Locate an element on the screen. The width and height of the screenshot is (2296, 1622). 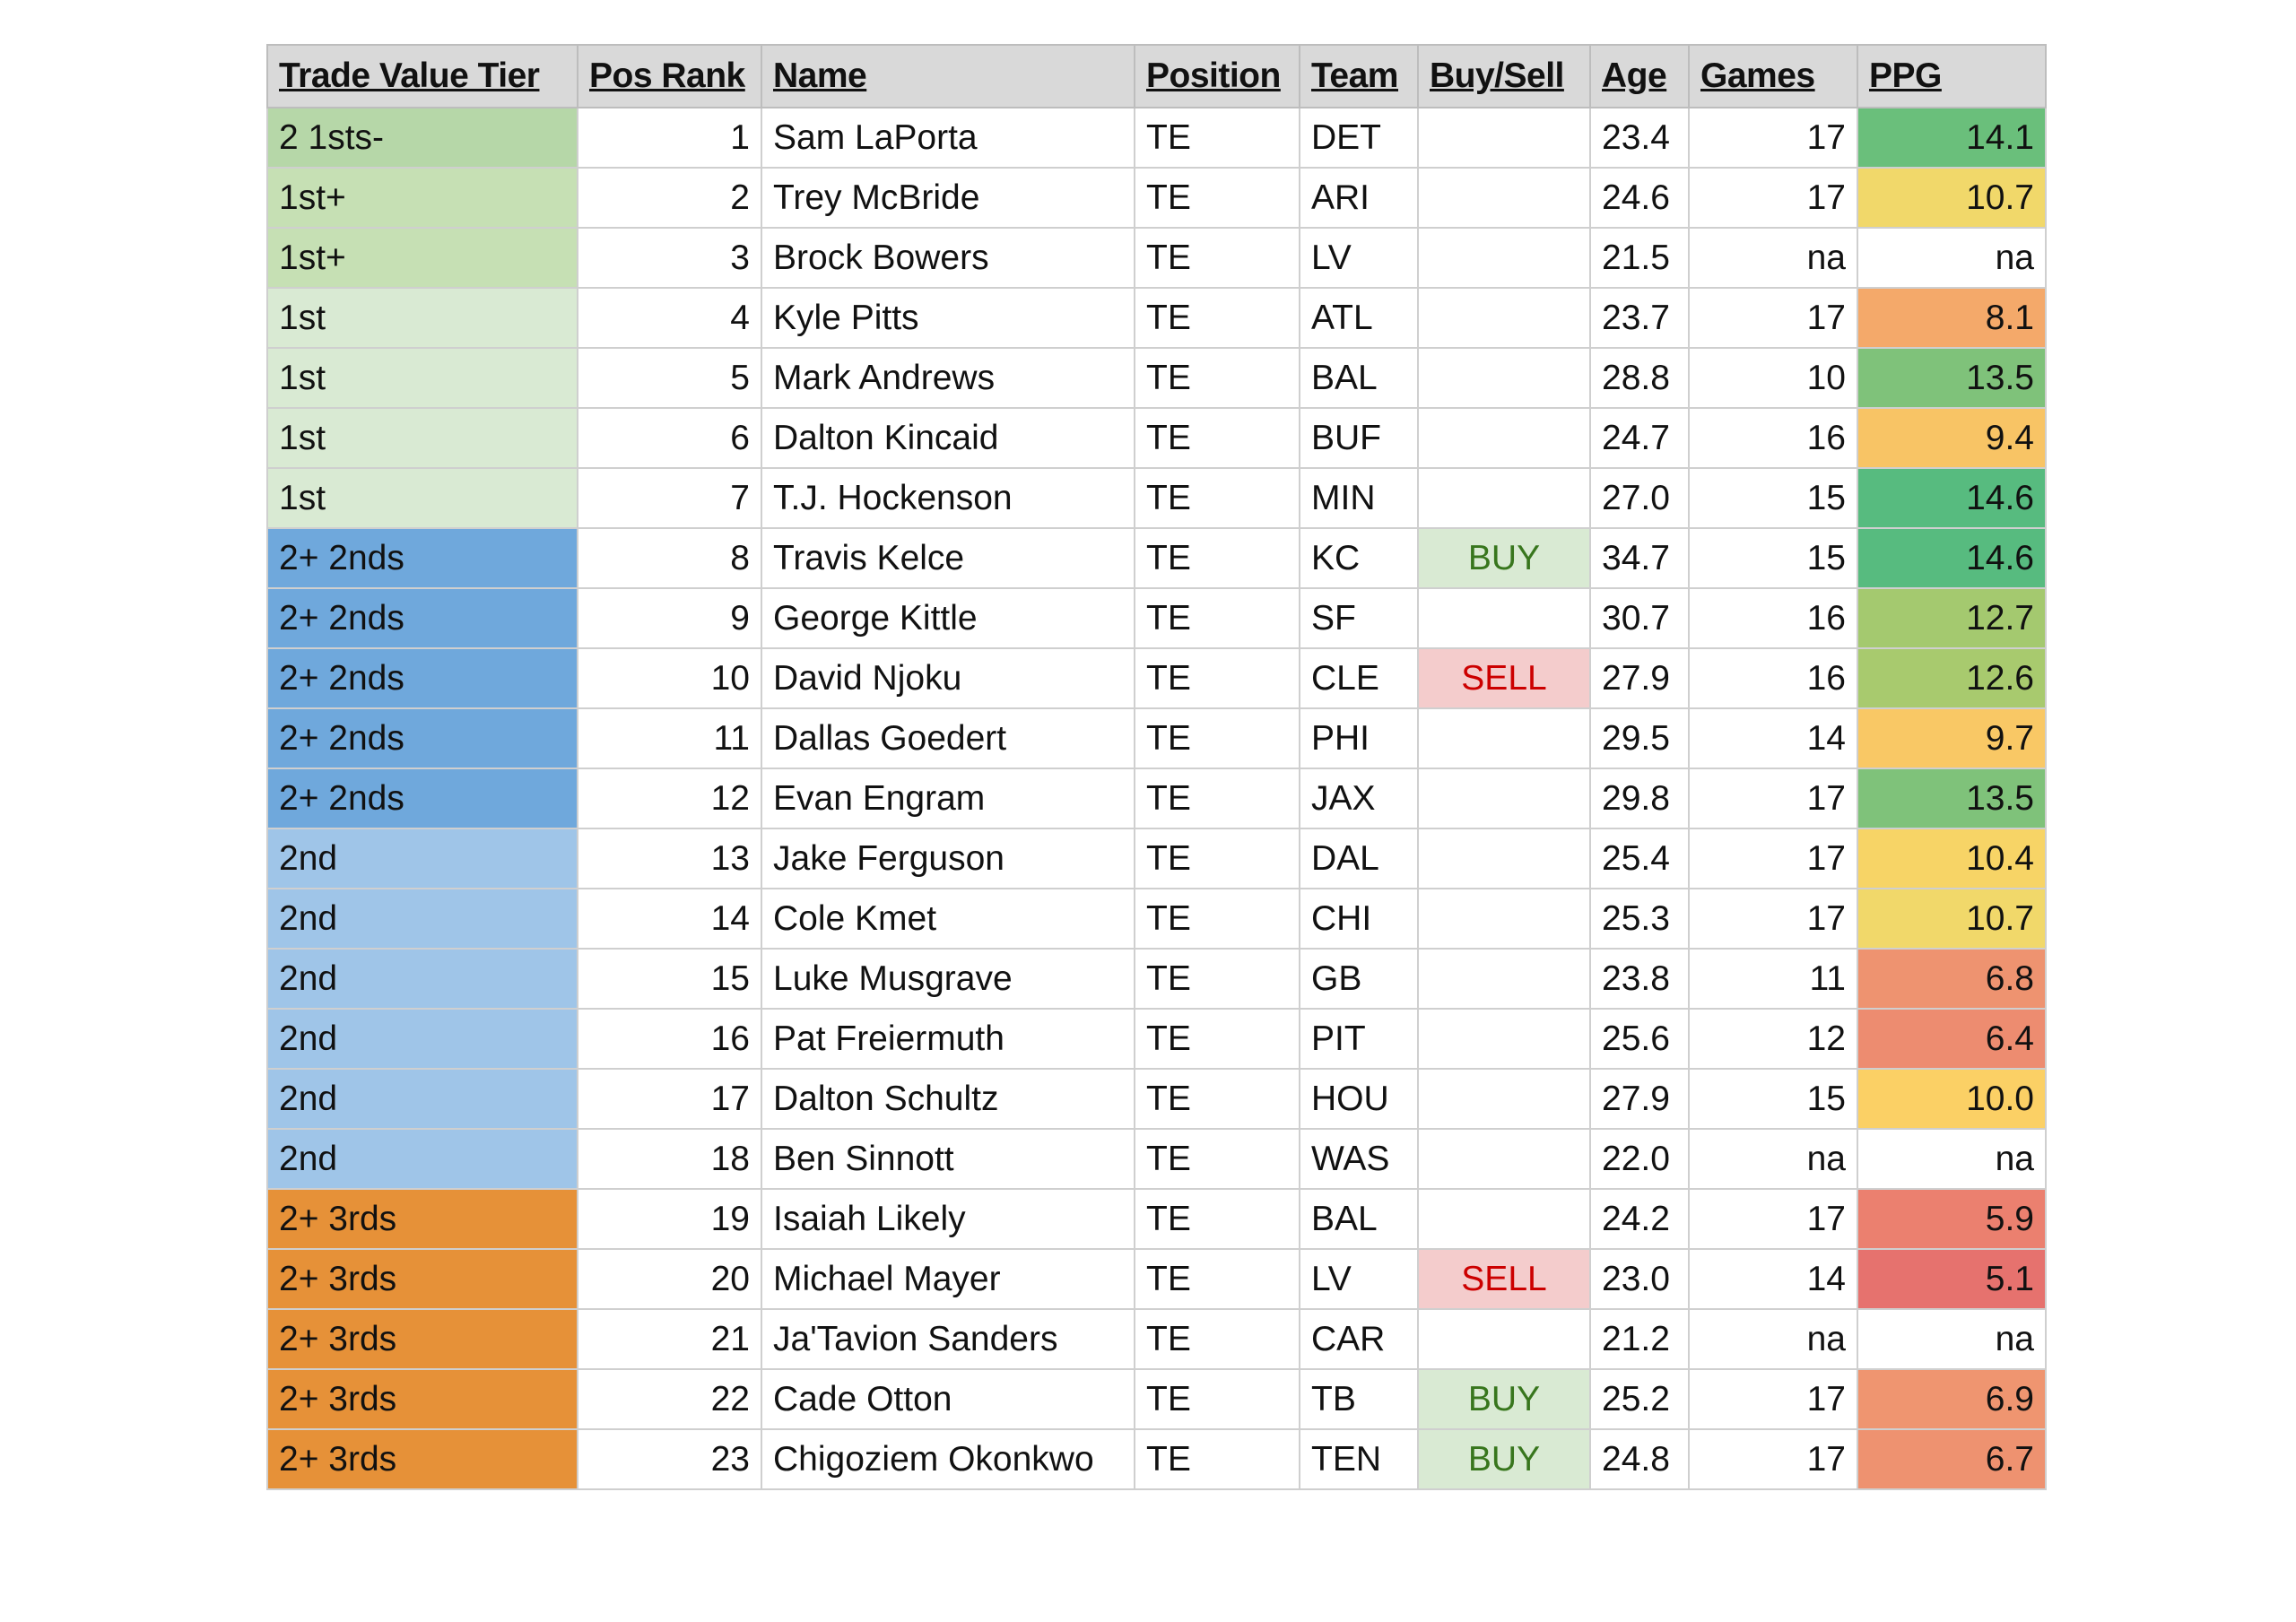
cell-pos-rank: 15 is located at coordinates (669, 979).